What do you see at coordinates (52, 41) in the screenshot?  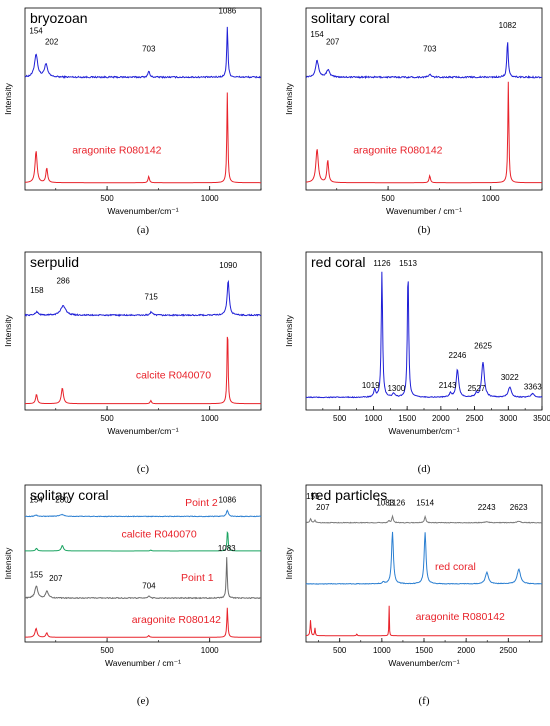 I see `peak-label: 202` at bounding box center [52, 41].